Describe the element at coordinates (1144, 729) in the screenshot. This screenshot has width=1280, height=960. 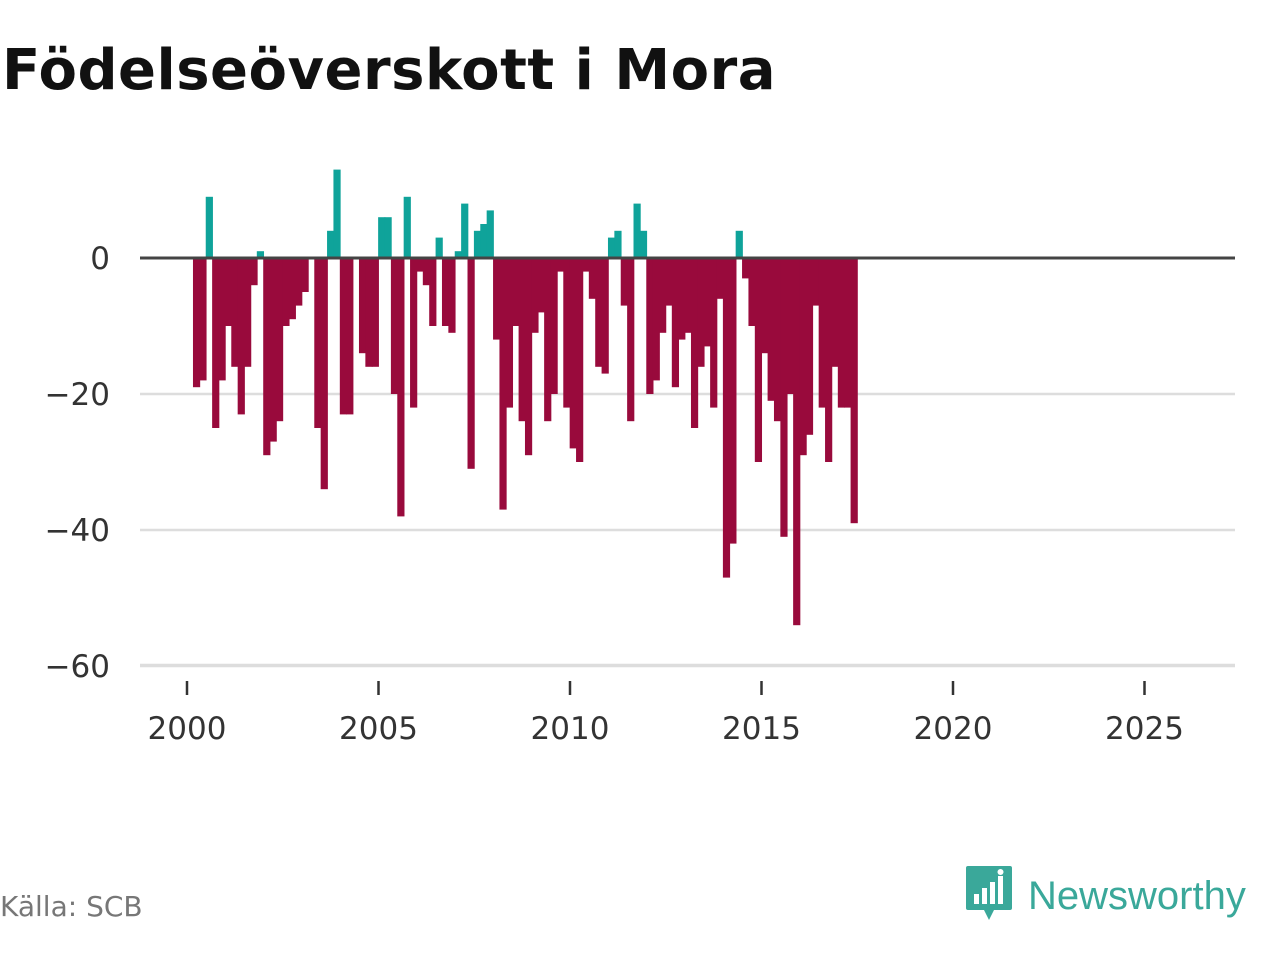
I see `x-tick-label: 2025` at that location.